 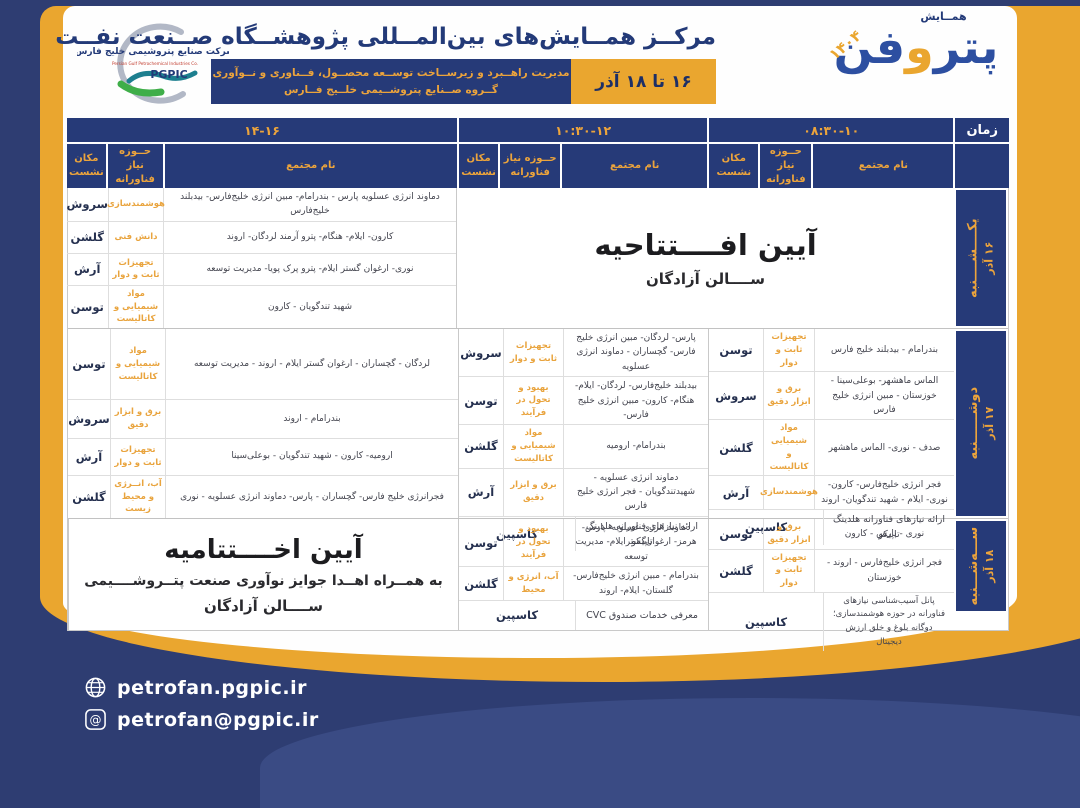 I want to click on merged-session-title: ارائه نیازهای فناورانه هلدینگ تاپیکو, so click(x=888, y=527).